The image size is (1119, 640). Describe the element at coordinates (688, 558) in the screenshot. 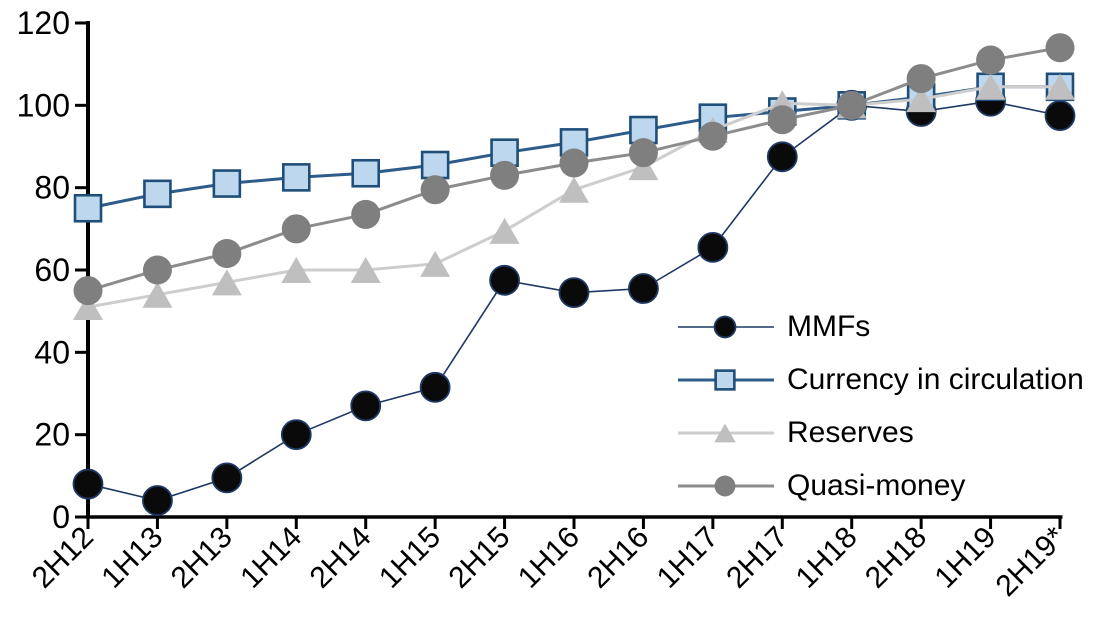

I see `x-axis-tick-label: 1H17` at that location.